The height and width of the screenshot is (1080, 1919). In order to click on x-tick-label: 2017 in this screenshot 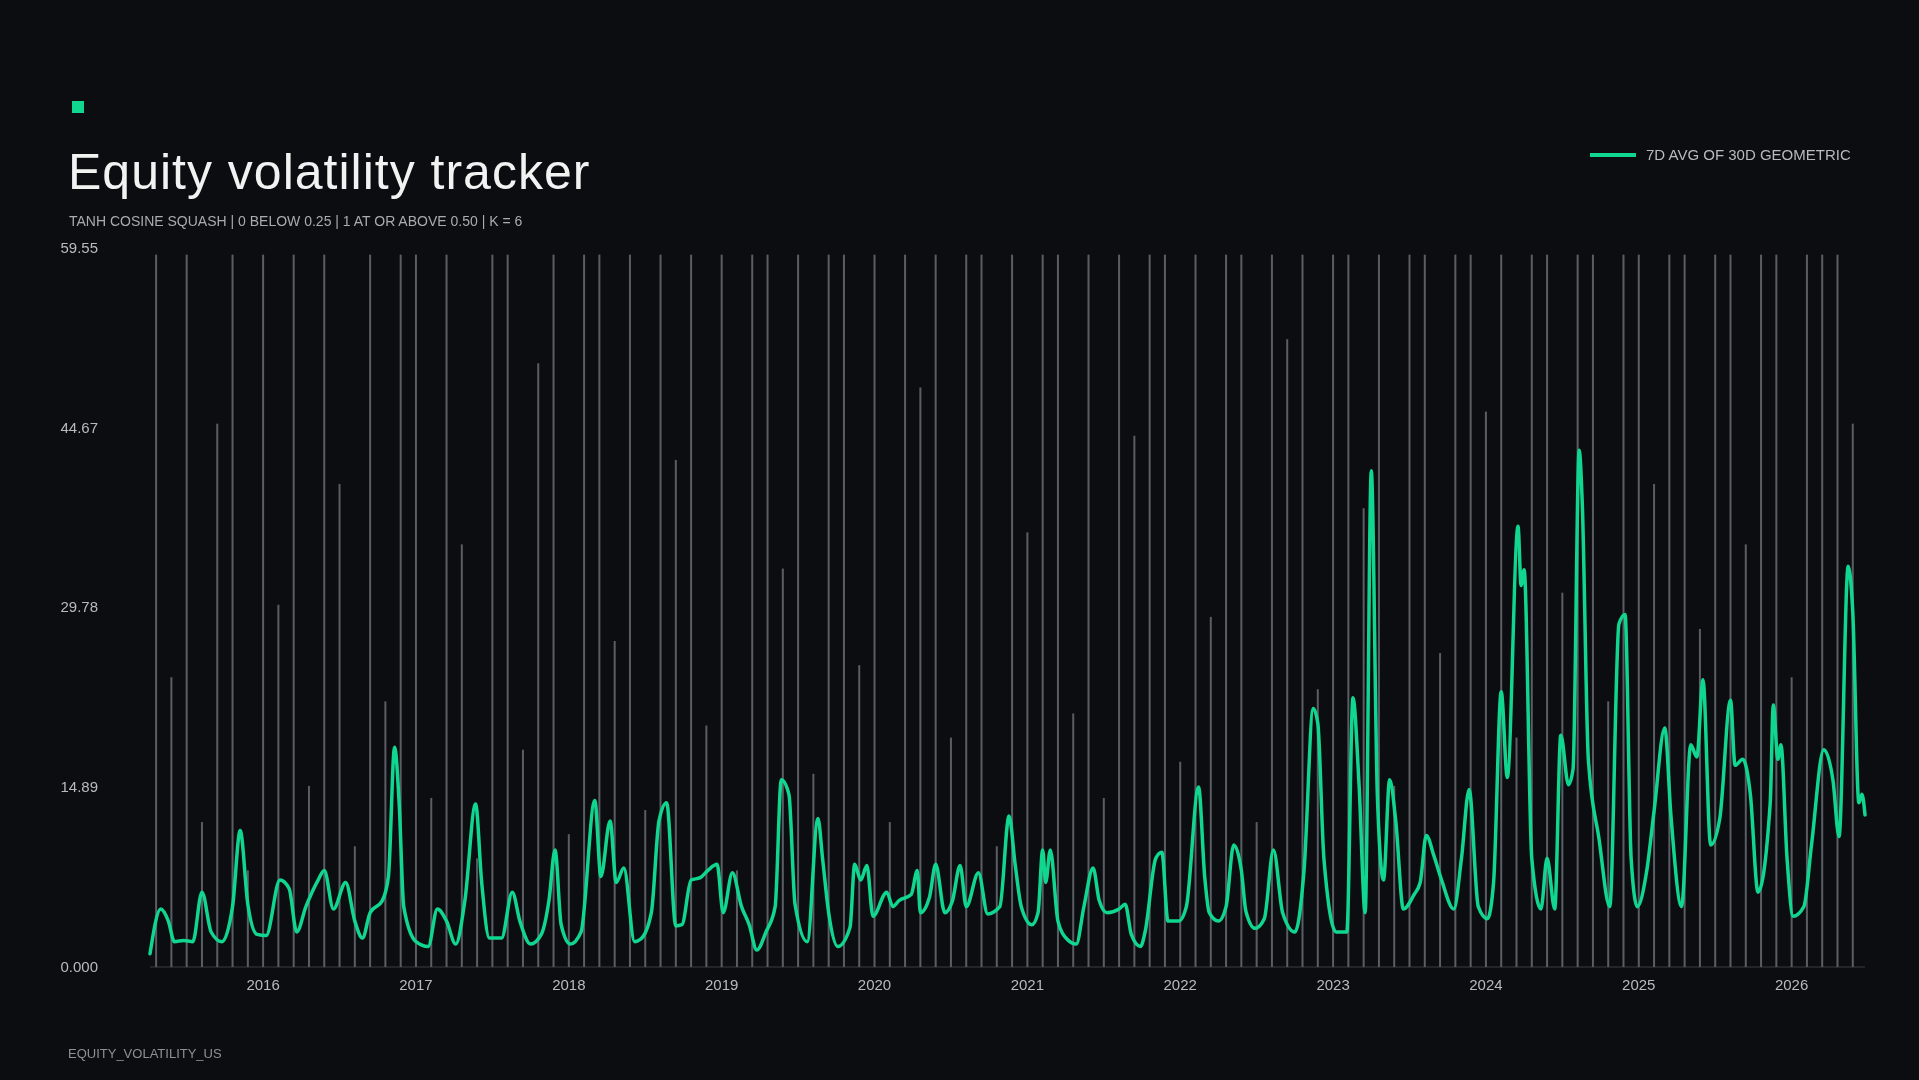, I will do `click(416, 984)`.